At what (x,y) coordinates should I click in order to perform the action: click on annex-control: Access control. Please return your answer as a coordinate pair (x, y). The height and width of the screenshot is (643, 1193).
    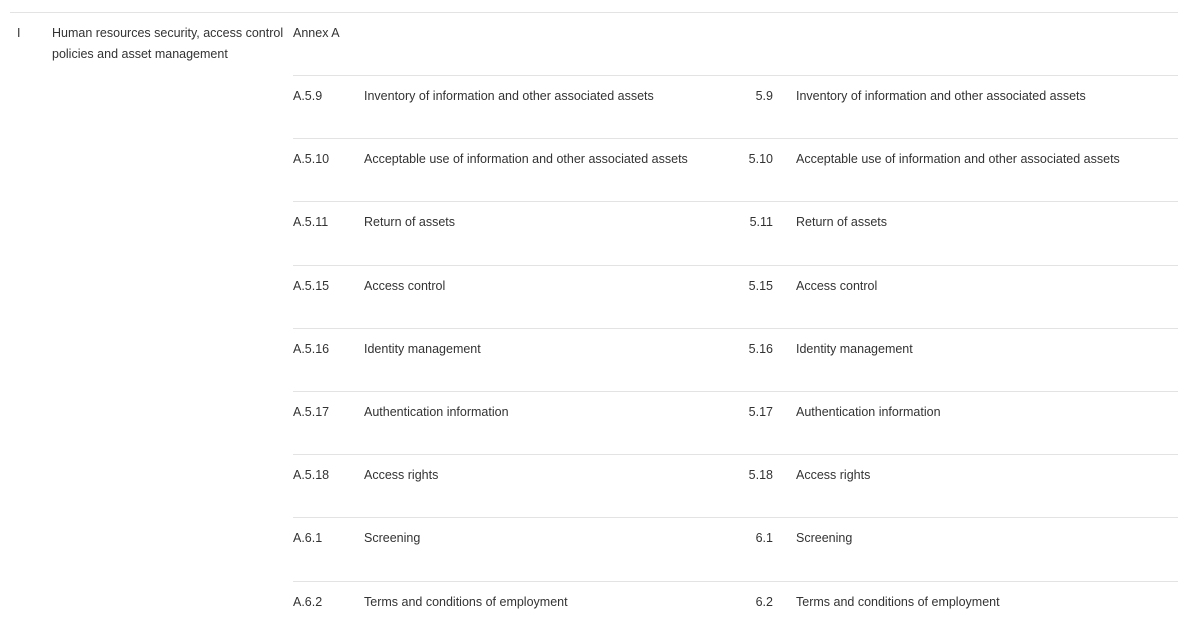
    Looking at the image, I should click on (405, 285).